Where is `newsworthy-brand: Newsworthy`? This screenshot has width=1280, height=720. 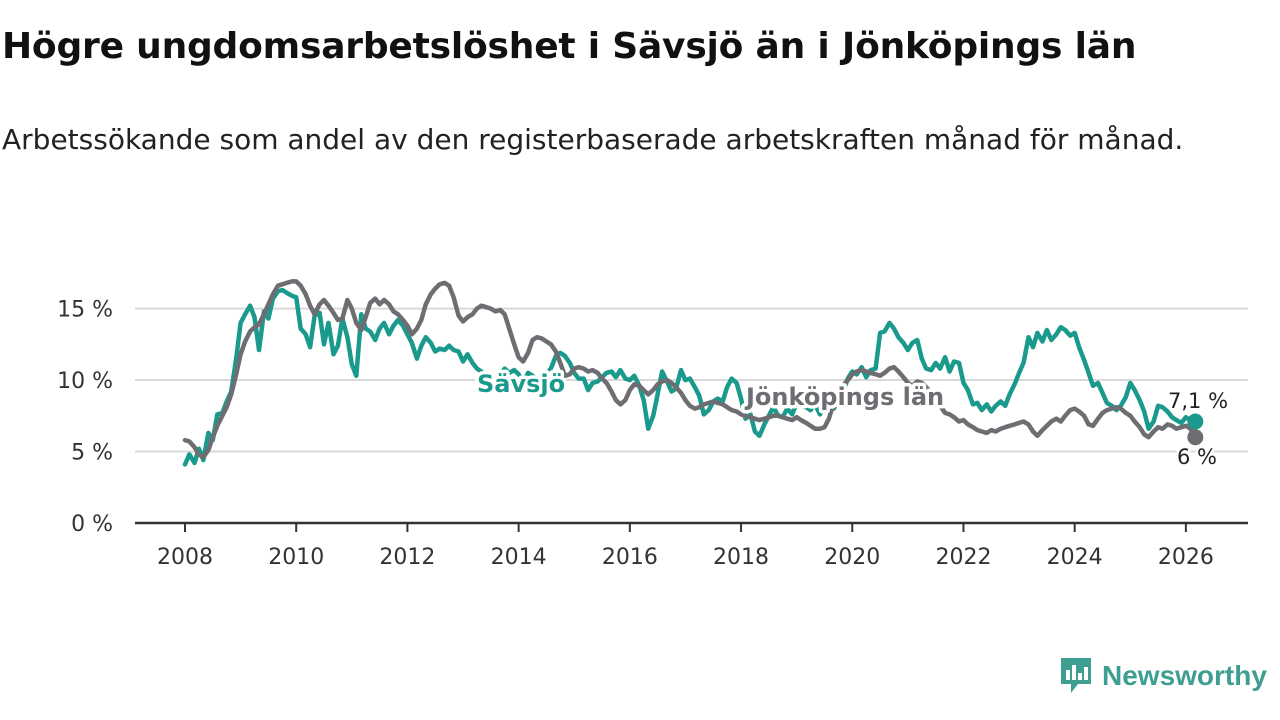
newsworthy-brand: Newsworthy is located at coordinates (1162, 676).